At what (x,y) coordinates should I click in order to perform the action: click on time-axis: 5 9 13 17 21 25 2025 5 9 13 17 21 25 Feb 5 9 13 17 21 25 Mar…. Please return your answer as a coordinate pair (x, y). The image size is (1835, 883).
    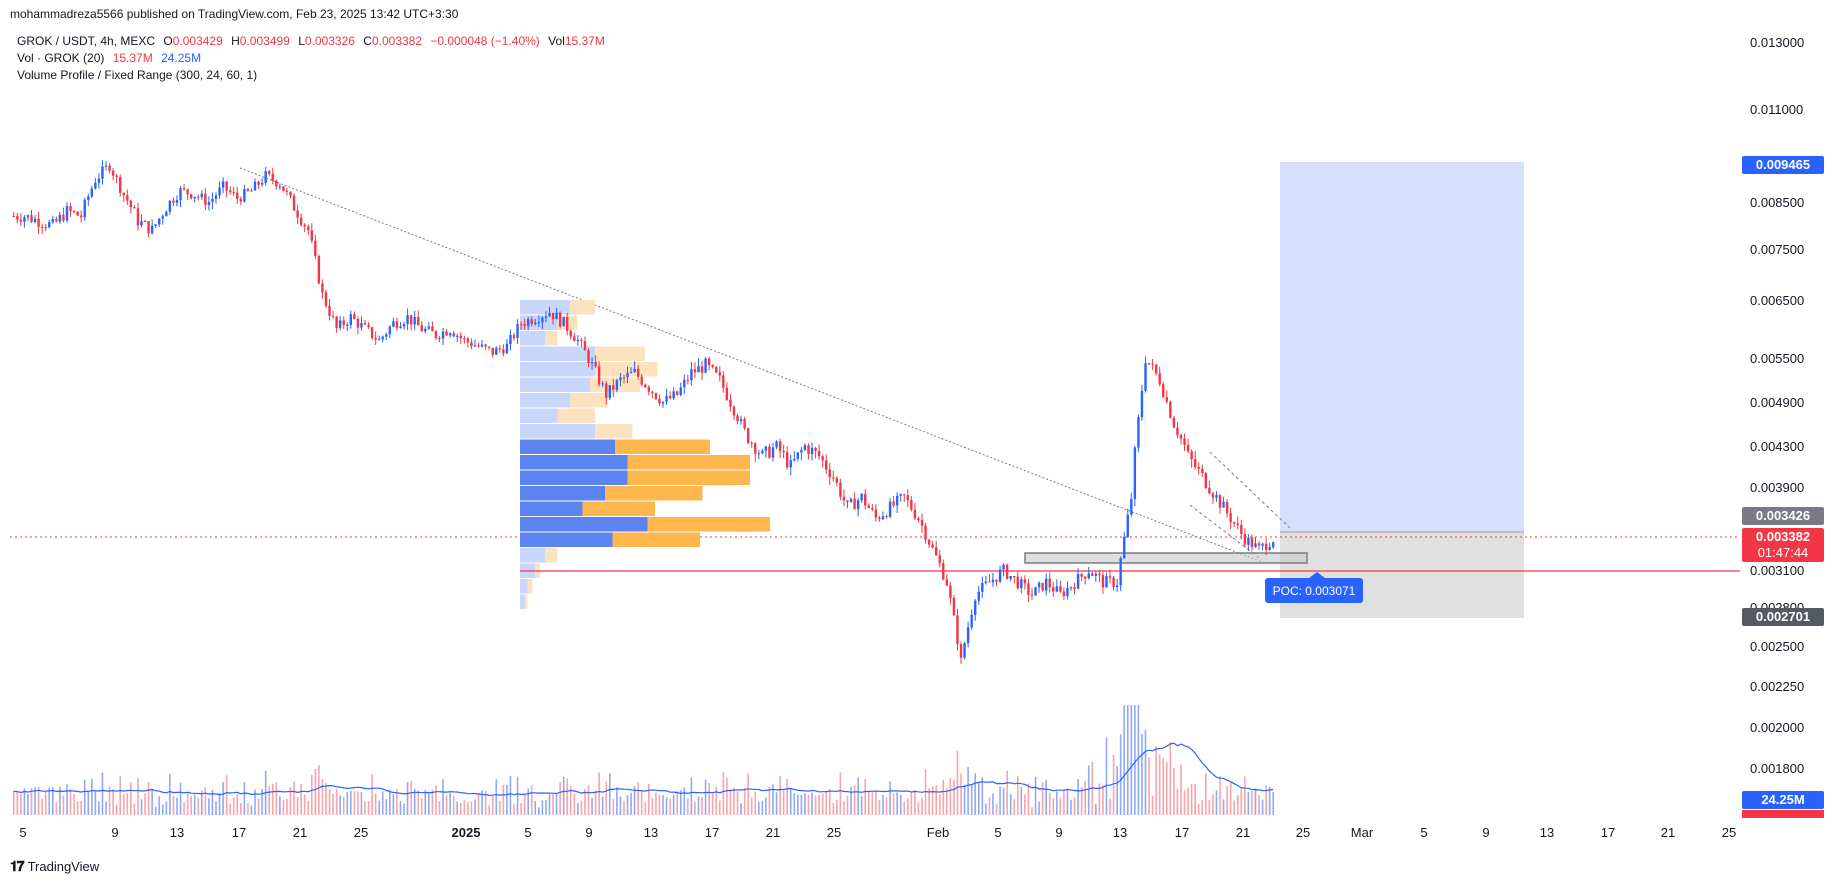
    Looking at the image, I should click on (877, 832).